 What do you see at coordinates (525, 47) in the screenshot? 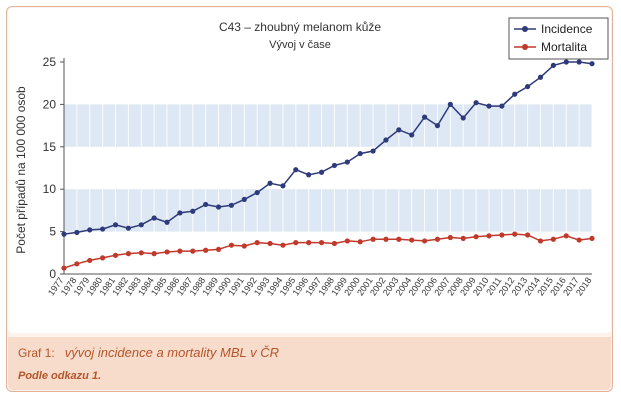
I see `legend-marker-mortalita` at bounding box center [525, 47].